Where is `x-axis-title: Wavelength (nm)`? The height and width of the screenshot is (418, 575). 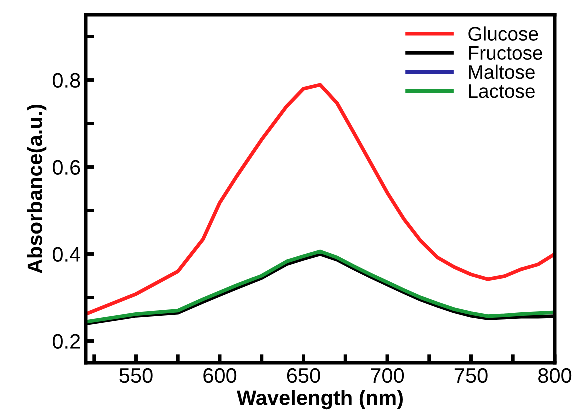
x-axis-title: Wavelength (nm) is located at coordinates (320, 400).